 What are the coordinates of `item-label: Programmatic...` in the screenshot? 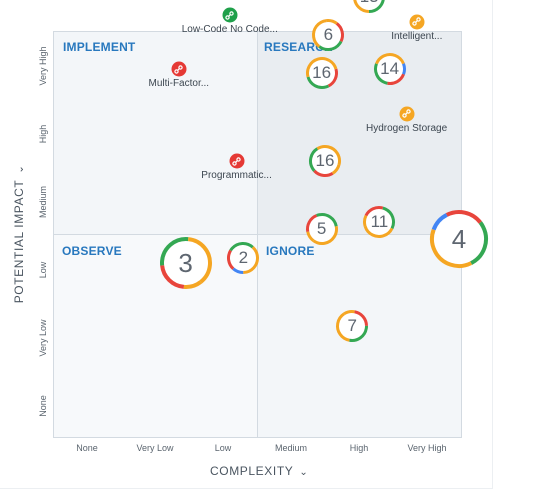 It's located at (236, 176).